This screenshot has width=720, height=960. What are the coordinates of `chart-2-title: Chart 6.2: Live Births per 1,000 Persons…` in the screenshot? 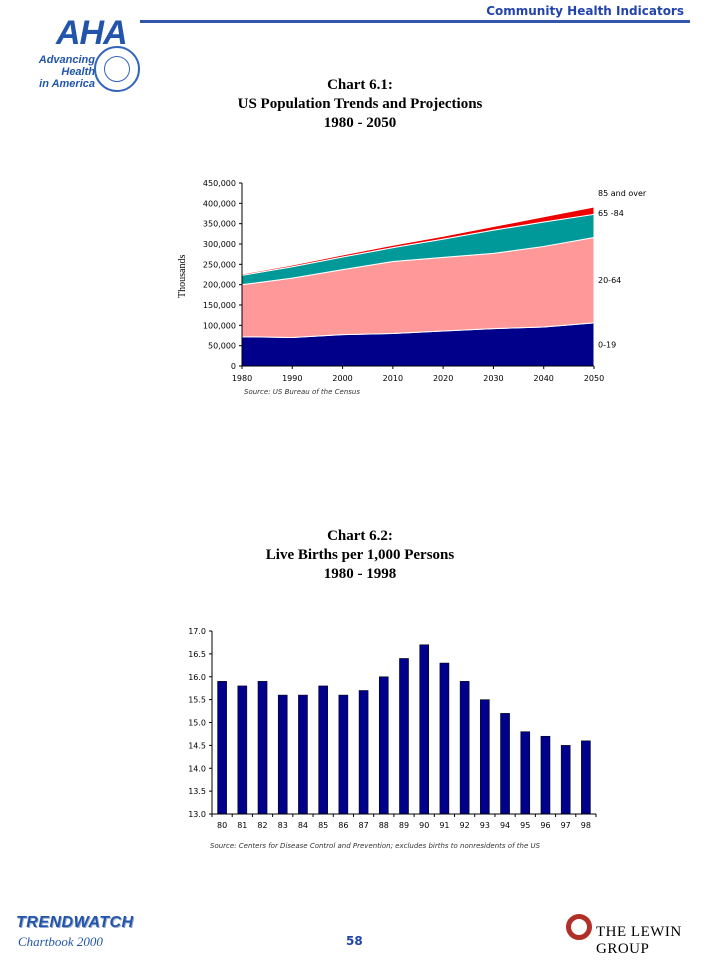 It's located at (360, 555).